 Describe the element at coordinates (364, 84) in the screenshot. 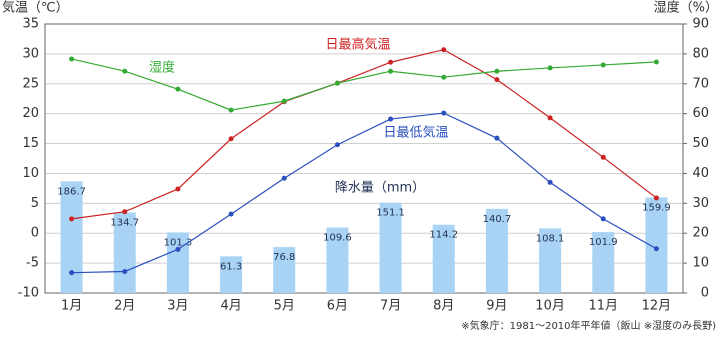

I see `line` at that location.